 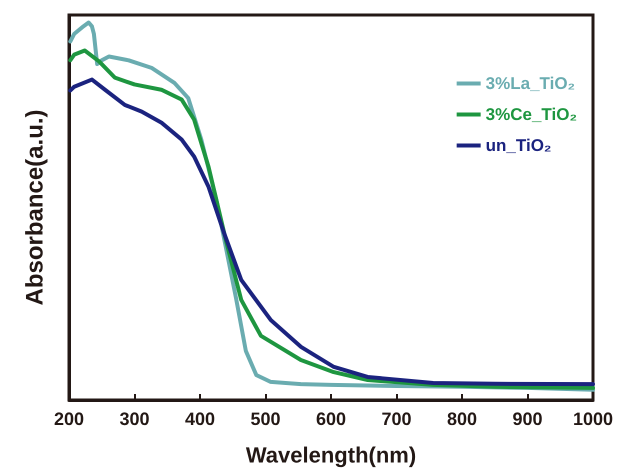 What do you see at coordinates (134, 419) in the screenshot?
I see `x-tick-label: 300` at bounding box center [134, 419].